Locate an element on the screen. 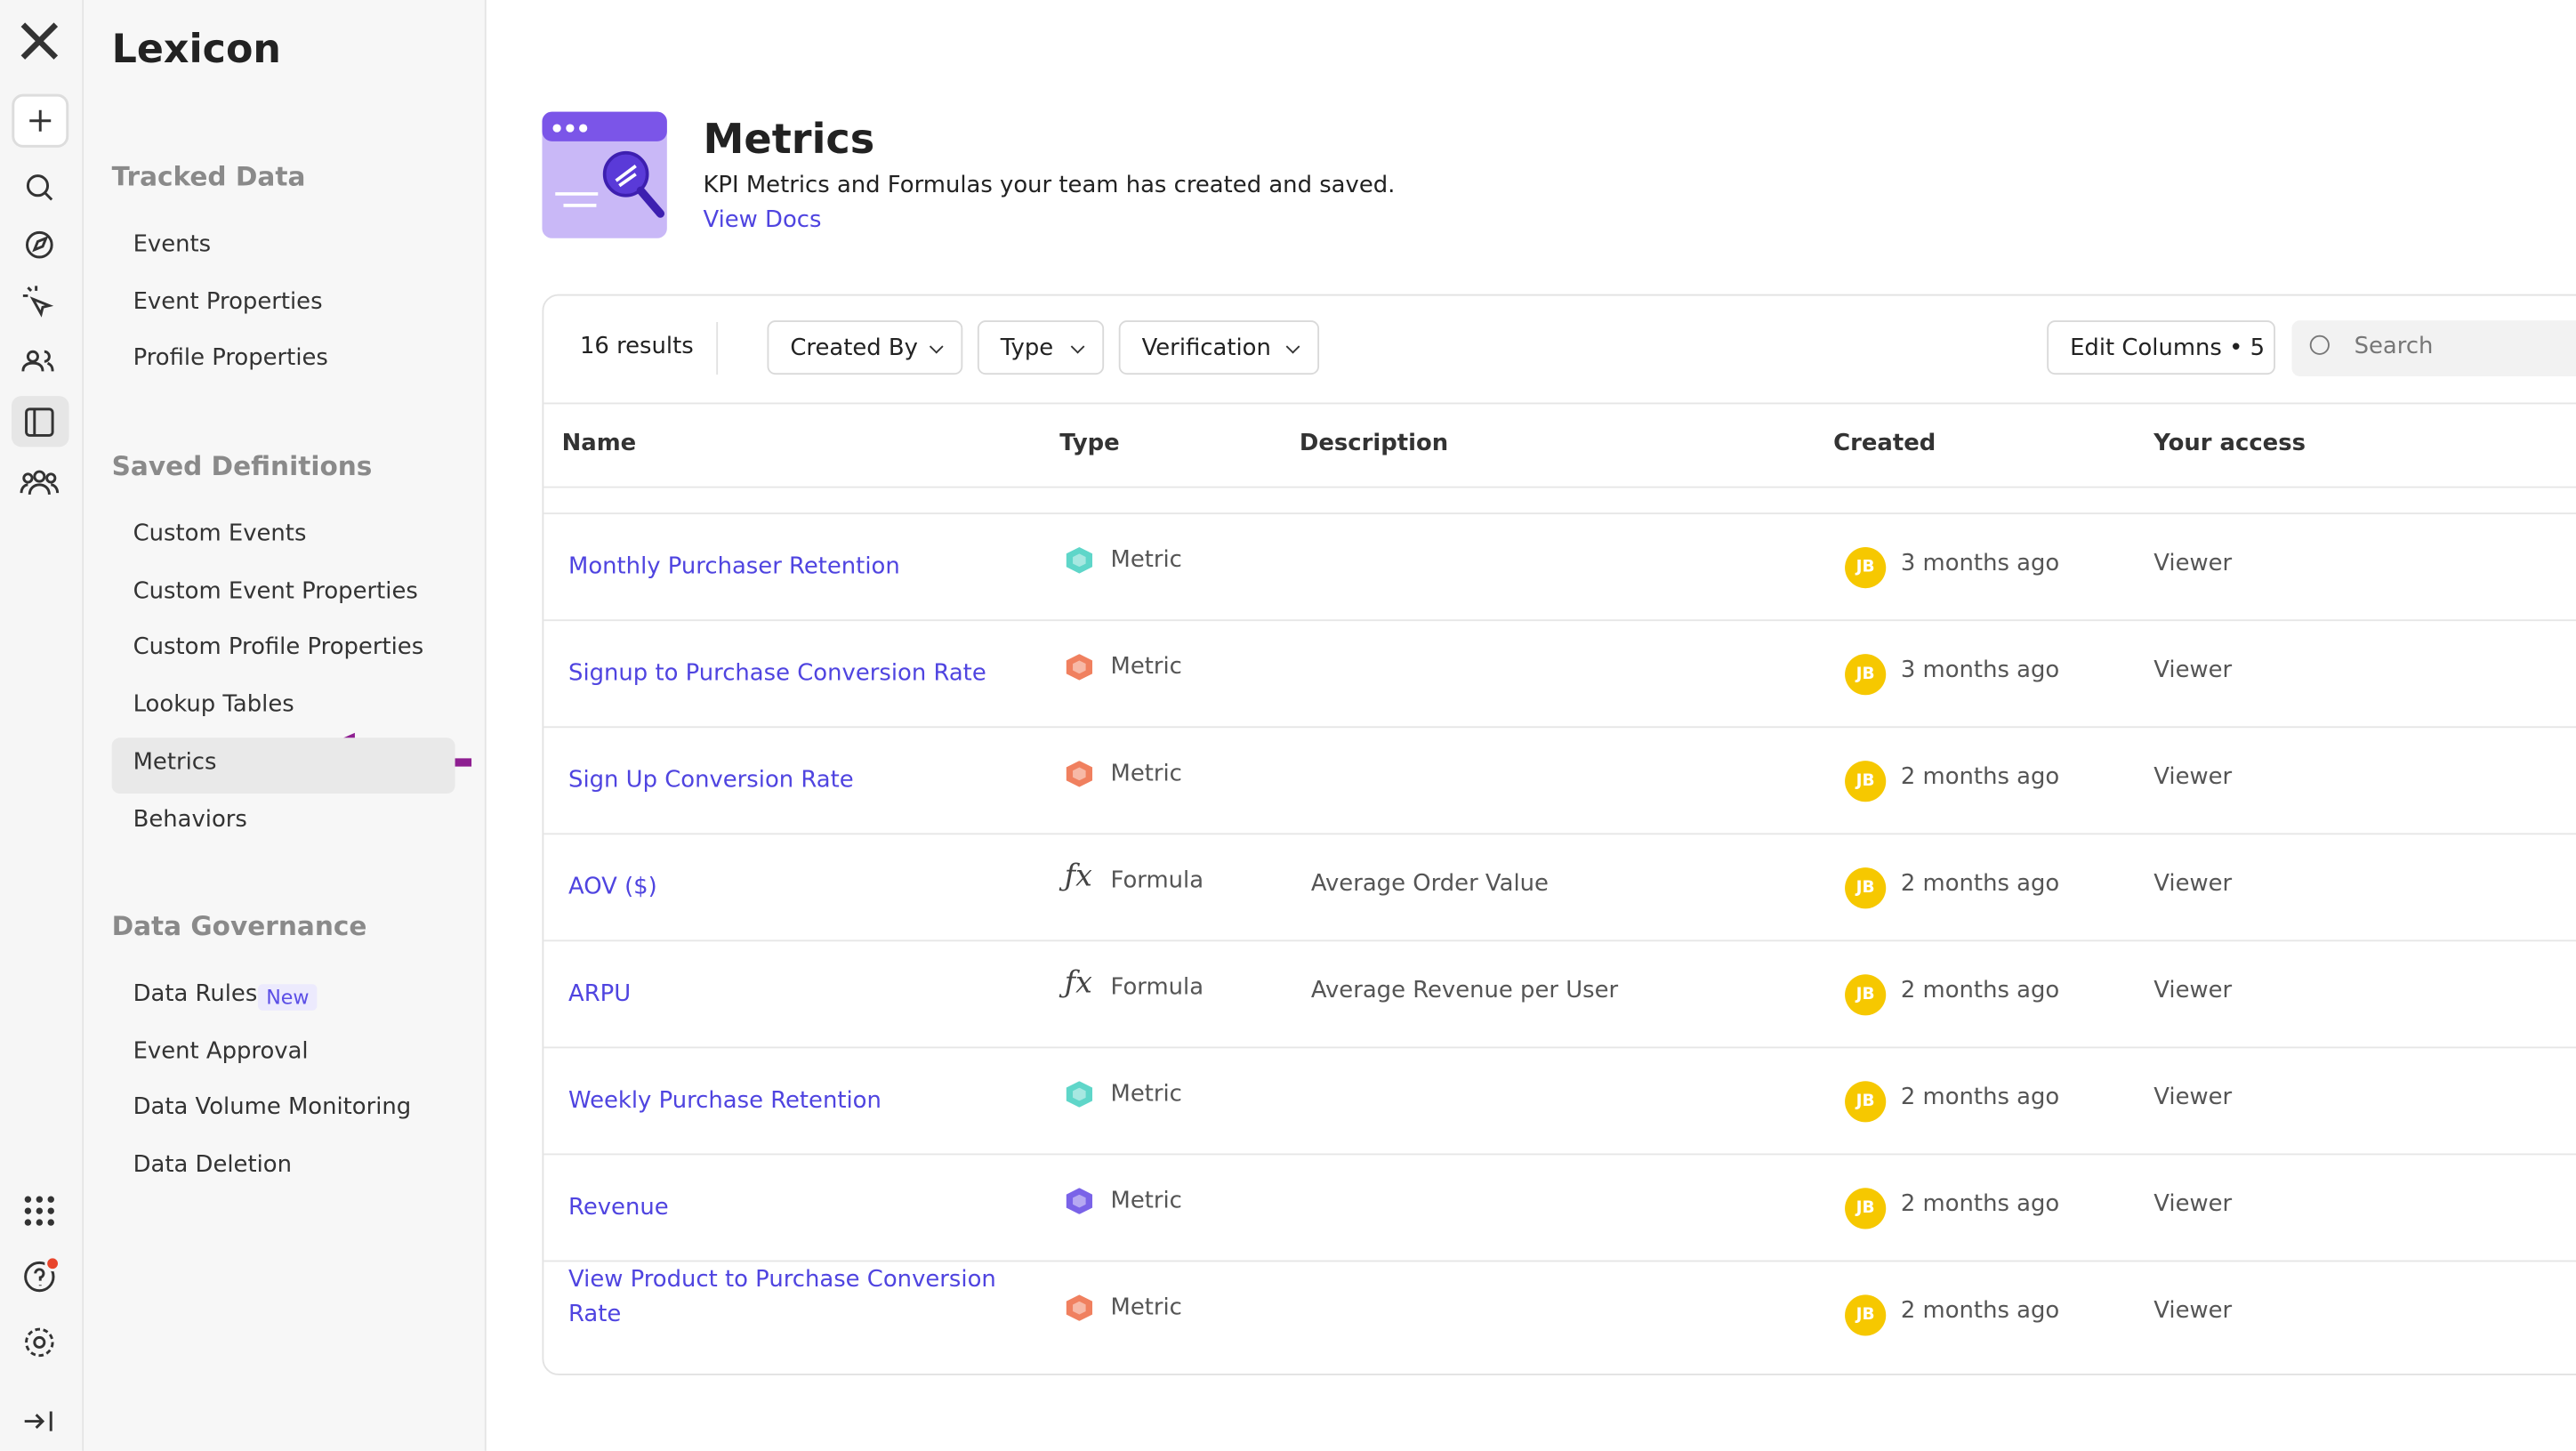 The width and height of the screenshot is (2576, 1451). toolbar-divider is located at coordinates (717, 348).